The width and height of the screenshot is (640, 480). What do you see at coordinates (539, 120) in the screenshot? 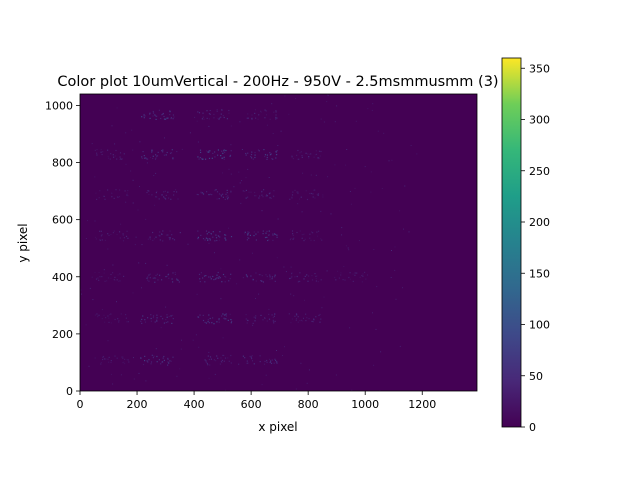
I see `colorbar-tick-label: 300` at bounding box center [539, 120].